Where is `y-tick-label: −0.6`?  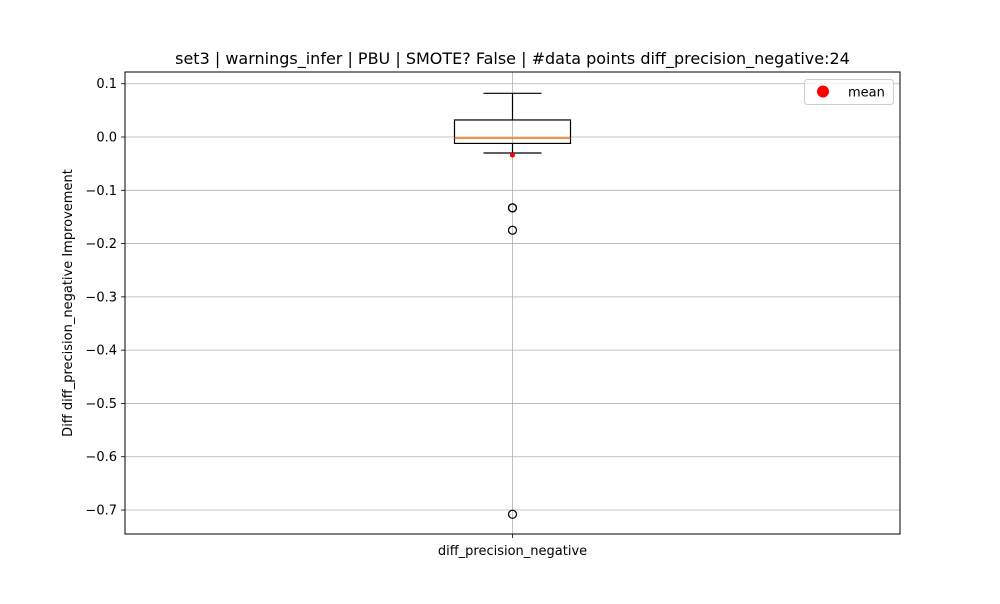 y-tick-label: −0.6 is located at coordinates (101, 457).